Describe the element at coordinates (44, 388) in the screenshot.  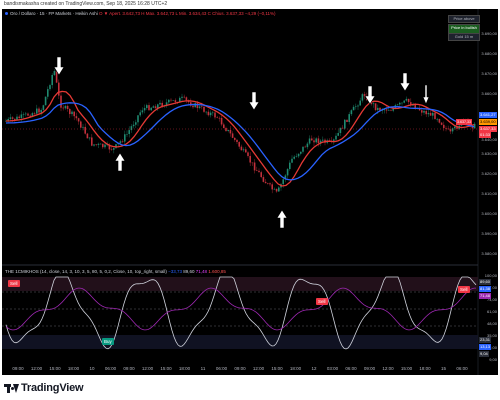
I see `tradingview-logo: TradingView` at that location.